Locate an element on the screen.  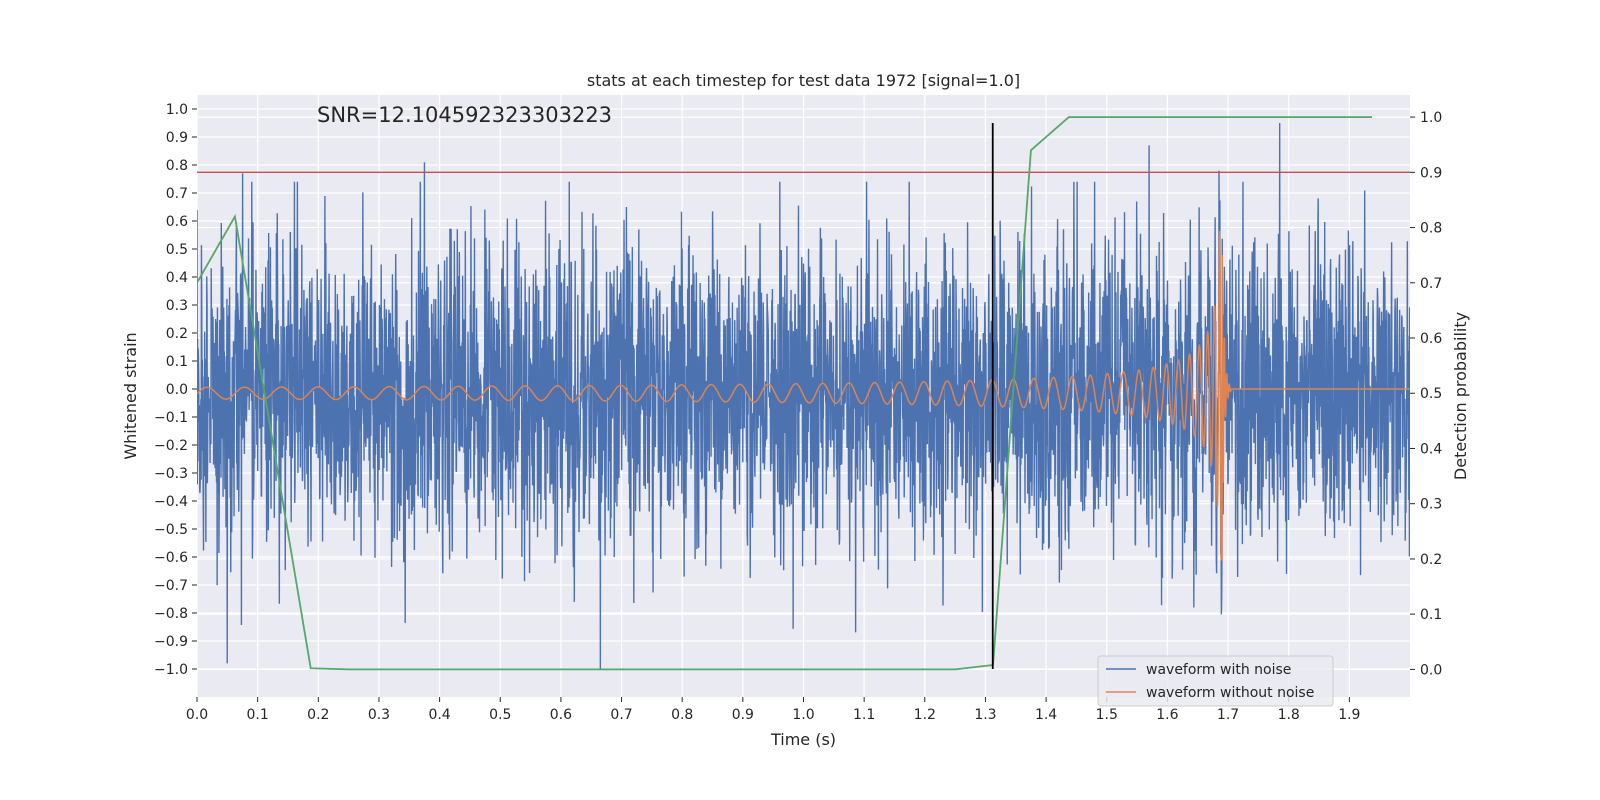
x-tick-label: 0.8 is located at coordinates (682, 715).